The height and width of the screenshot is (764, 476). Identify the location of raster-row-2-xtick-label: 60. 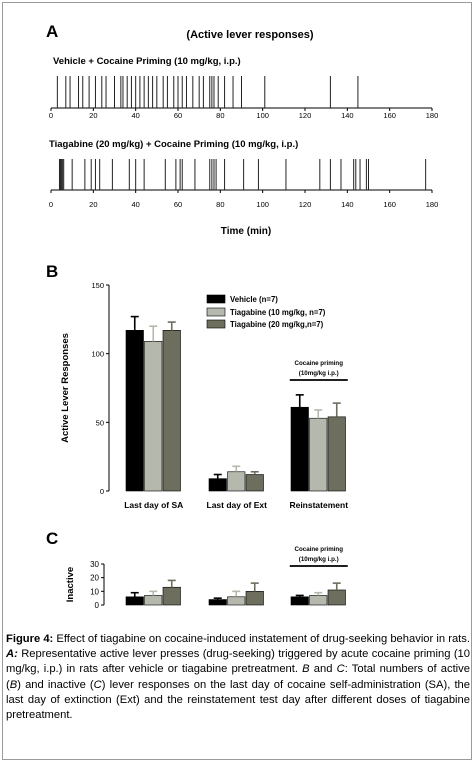
(178, 204).